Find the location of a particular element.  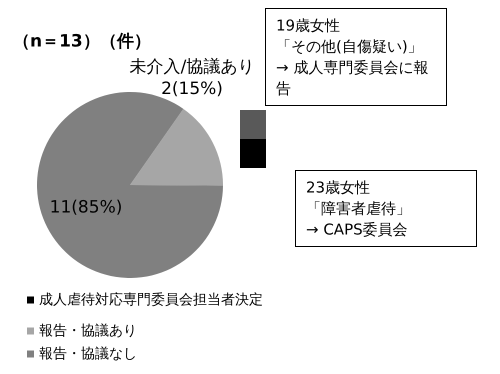

text: 23歳女性「障害者虐待」→ CAPS委員会 is located at coordinates (358, 208).